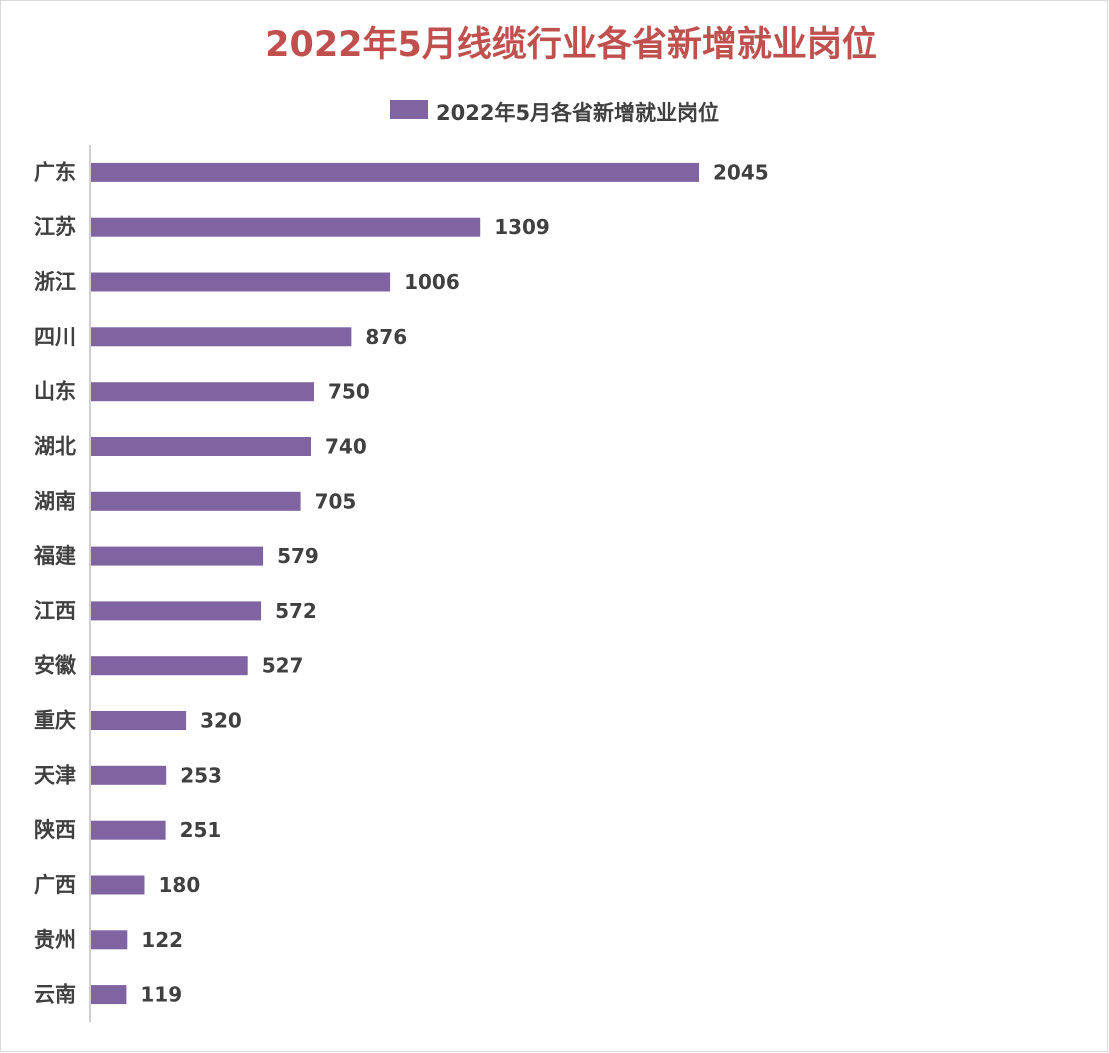  What do you see at coordinates (55, 172) in the screenshot?
I see `category-label: 广东` at bounding box center [55, 172].